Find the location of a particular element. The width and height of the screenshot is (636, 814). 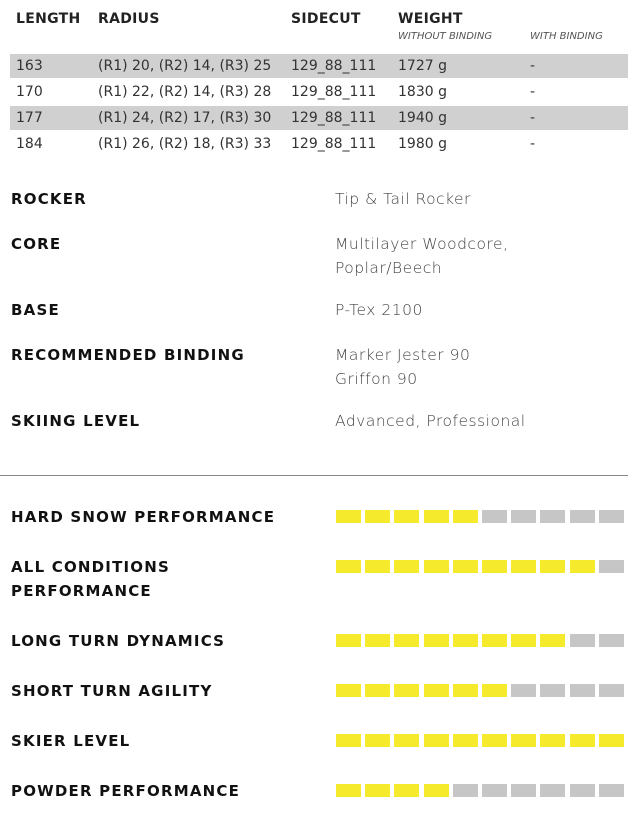

spec-label: SKIING LEVEL is located at coordinates (76, 421).